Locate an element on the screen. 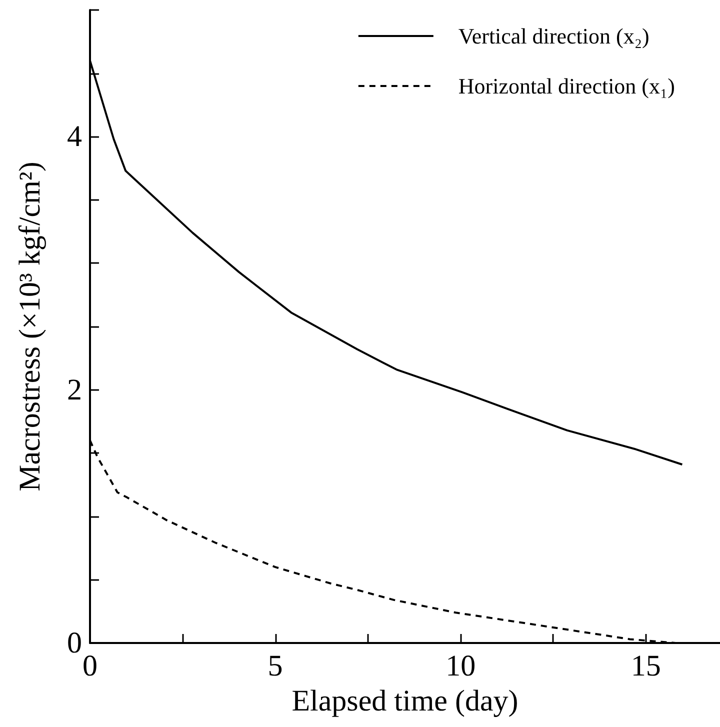  legend-label: Horizontal direction (x₁) is located at coordinates (567, 86).